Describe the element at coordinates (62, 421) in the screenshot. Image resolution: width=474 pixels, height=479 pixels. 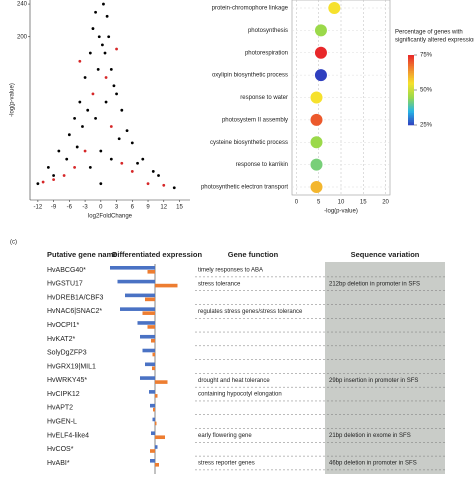
I see `gene-name: HvGEN-L` at that location.